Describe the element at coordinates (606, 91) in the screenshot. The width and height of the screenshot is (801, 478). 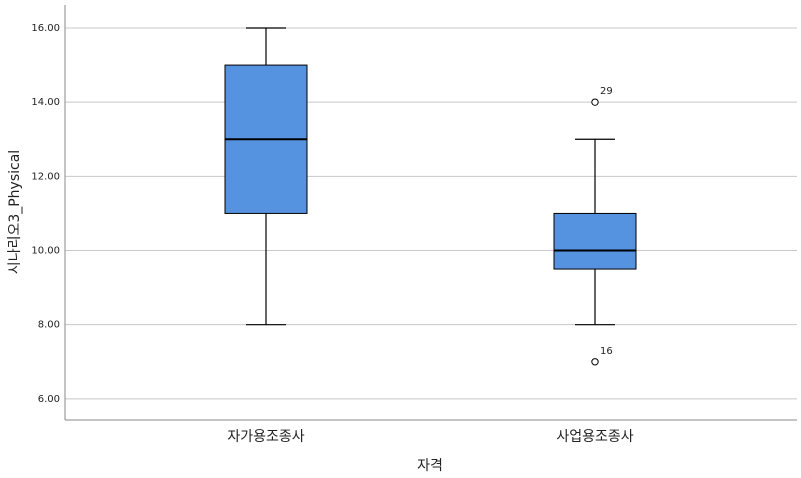
I see `outlier-label: 29` at that location.